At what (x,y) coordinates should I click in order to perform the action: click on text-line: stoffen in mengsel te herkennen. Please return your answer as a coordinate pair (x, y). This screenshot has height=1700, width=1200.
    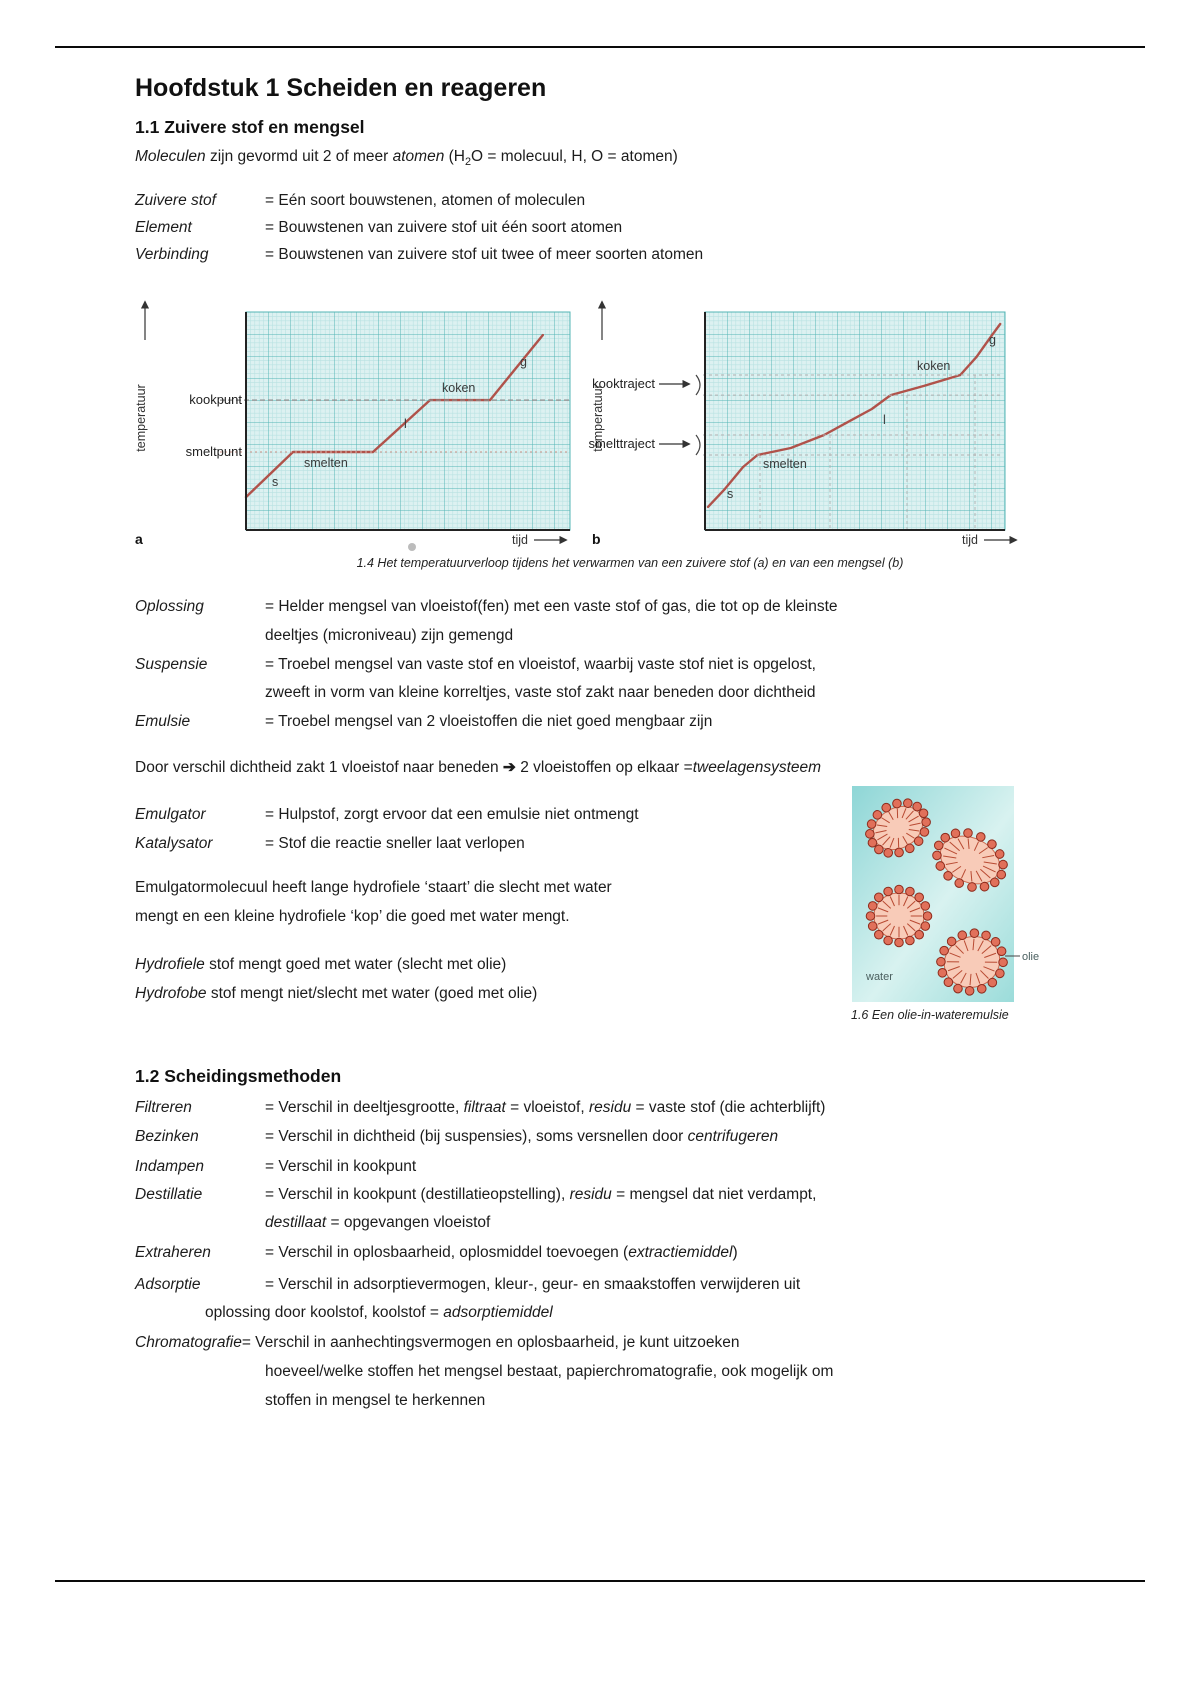
    Looking at the image, I should click on (375, 1400).